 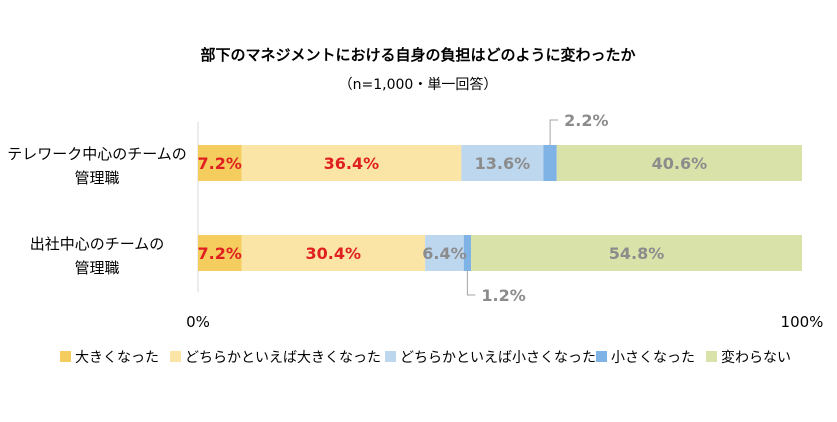 What do you see at coordinates (802, 322) in the screenshot?
I see `x-tick-label: 100%` at bounding box center [802, 322].